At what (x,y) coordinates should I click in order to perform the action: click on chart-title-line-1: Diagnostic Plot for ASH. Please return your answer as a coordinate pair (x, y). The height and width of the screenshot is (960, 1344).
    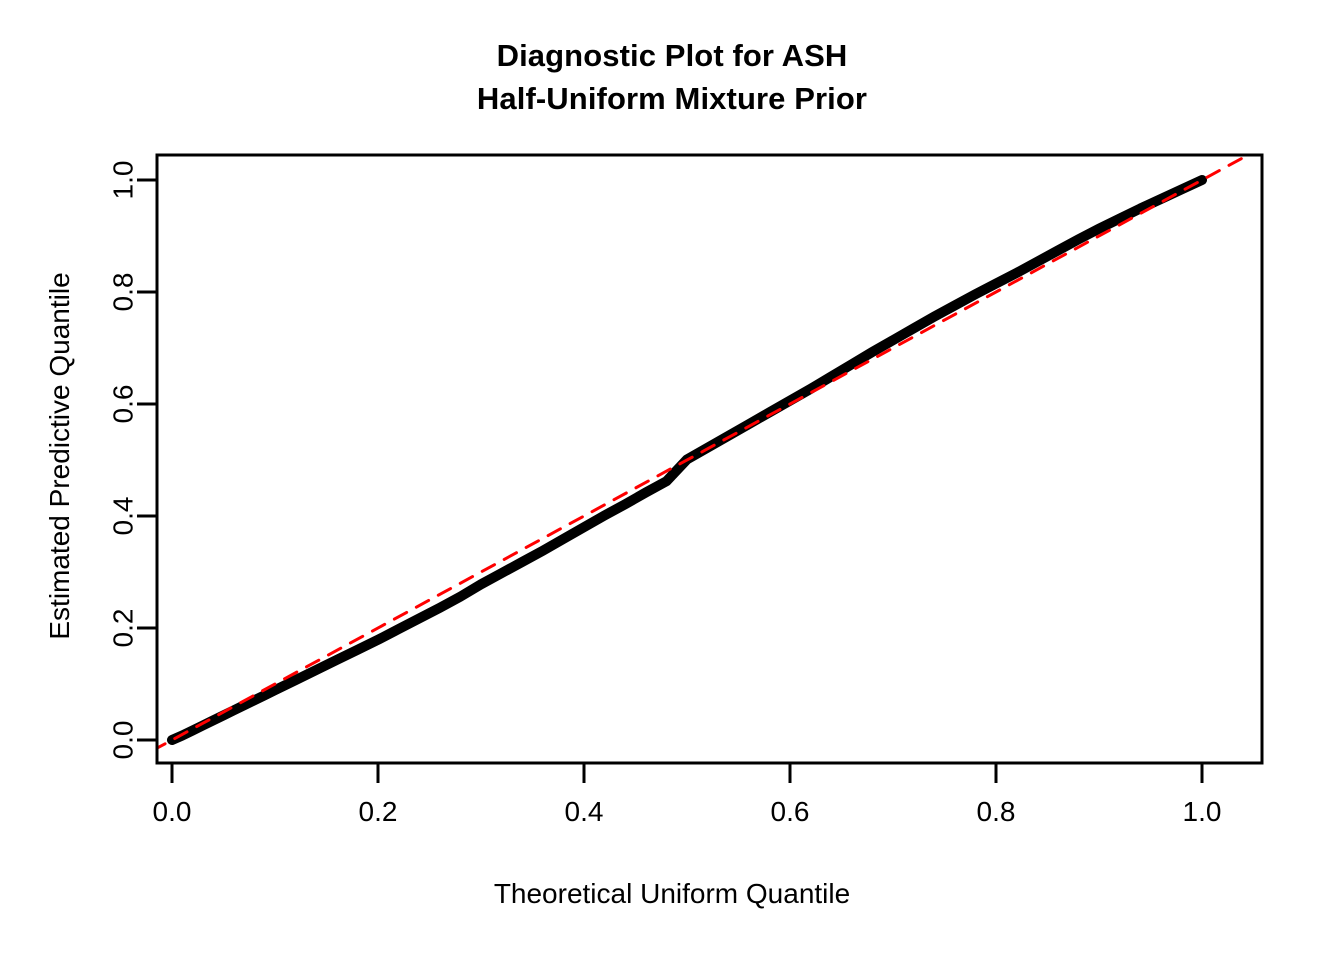
    Looking at the image, I should click on (672, 55).